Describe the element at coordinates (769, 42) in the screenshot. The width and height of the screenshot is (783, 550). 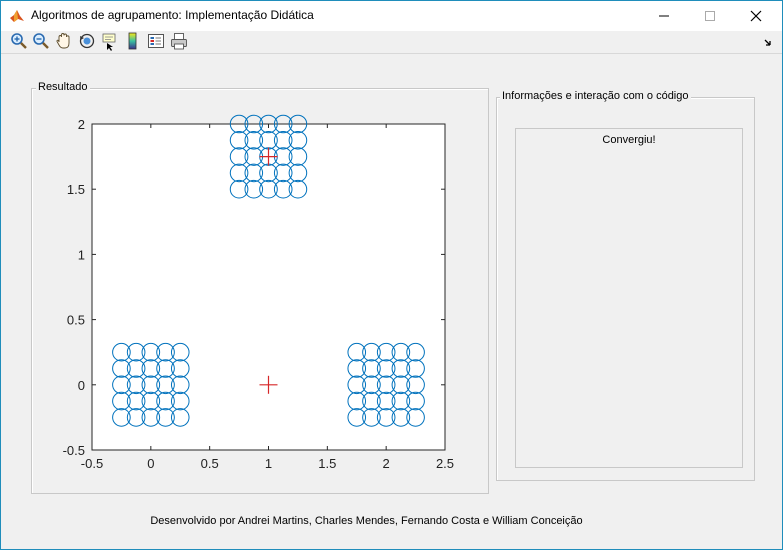
I see `toolbar-dock-arrow-icon` at that location.